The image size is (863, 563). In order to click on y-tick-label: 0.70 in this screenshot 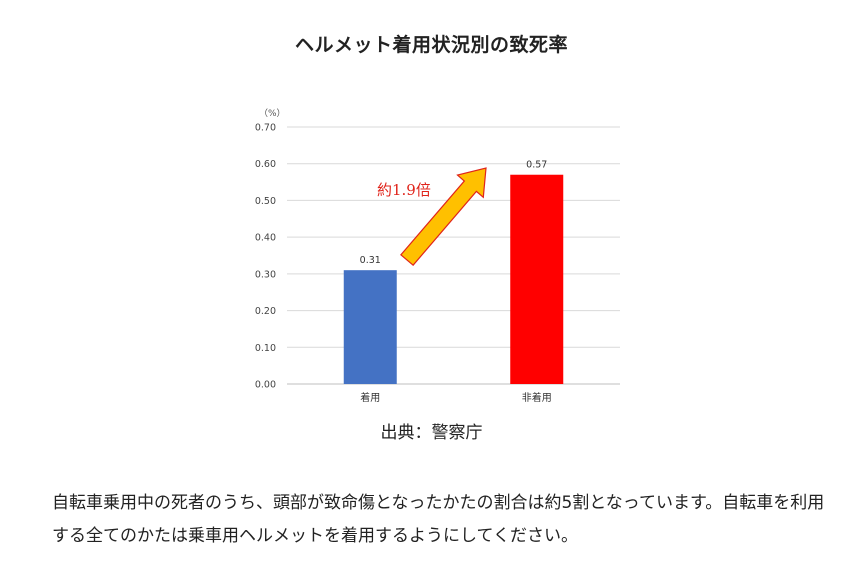, I will do `click(265, 128)`.